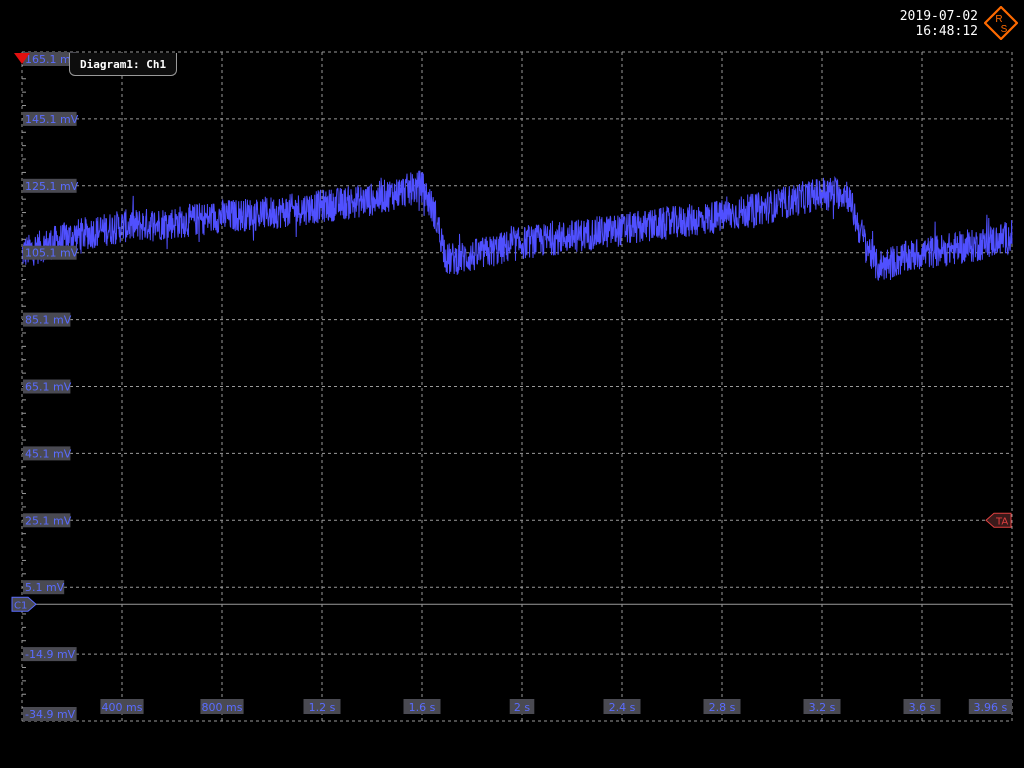 The width and height of the screenshot is (1024, 768). What do you see at coordinates (1004, 29) in the screenshot?
I see `svg-text: S` at bounding box center [1004, 29].